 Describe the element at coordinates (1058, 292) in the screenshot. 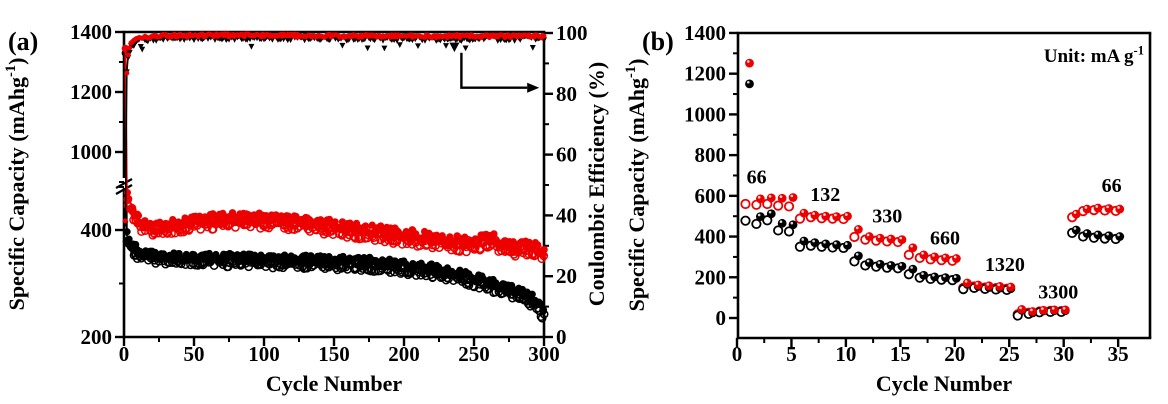

I see `rate-label: 3300` at that location.